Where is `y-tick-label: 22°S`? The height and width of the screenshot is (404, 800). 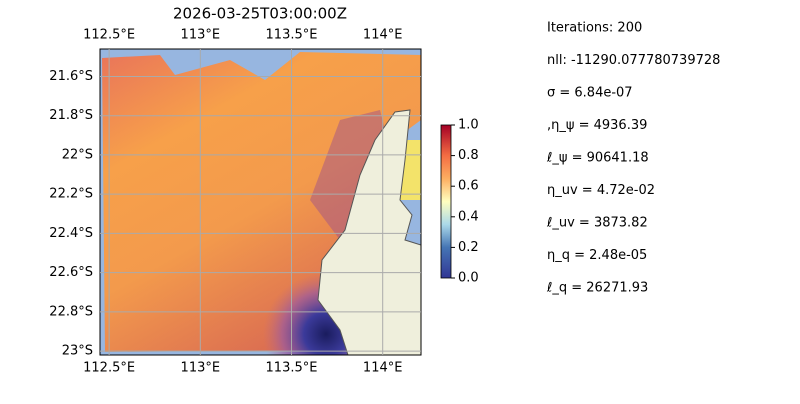 y-tick-label: 22°S is located at coordinates (77, 154).